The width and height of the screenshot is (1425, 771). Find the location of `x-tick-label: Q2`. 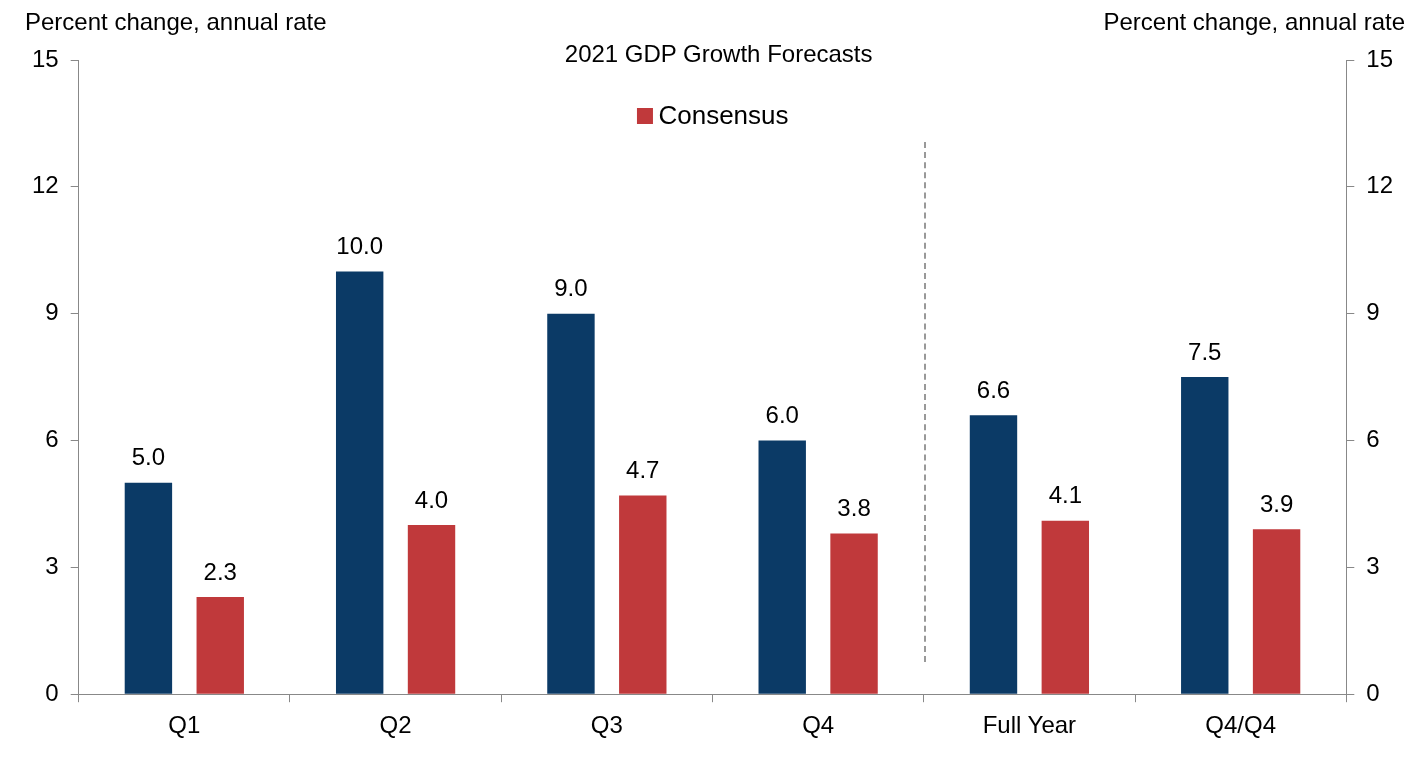

x-tick-label: Q2 is located at coordinates (395, 725).